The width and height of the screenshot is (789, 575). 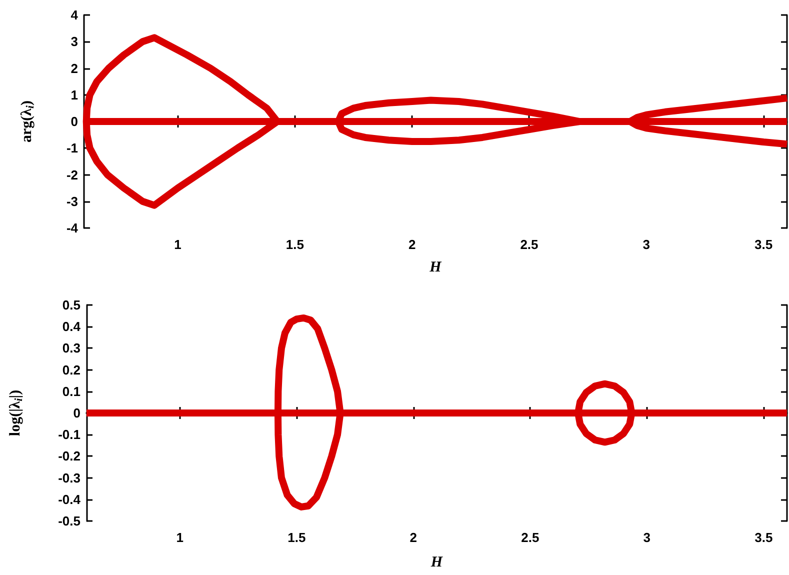 What do you see at coordinates (74, 42) in the screenshot?
I see `y-tick-label: 3` at bounding box center [74, 42].